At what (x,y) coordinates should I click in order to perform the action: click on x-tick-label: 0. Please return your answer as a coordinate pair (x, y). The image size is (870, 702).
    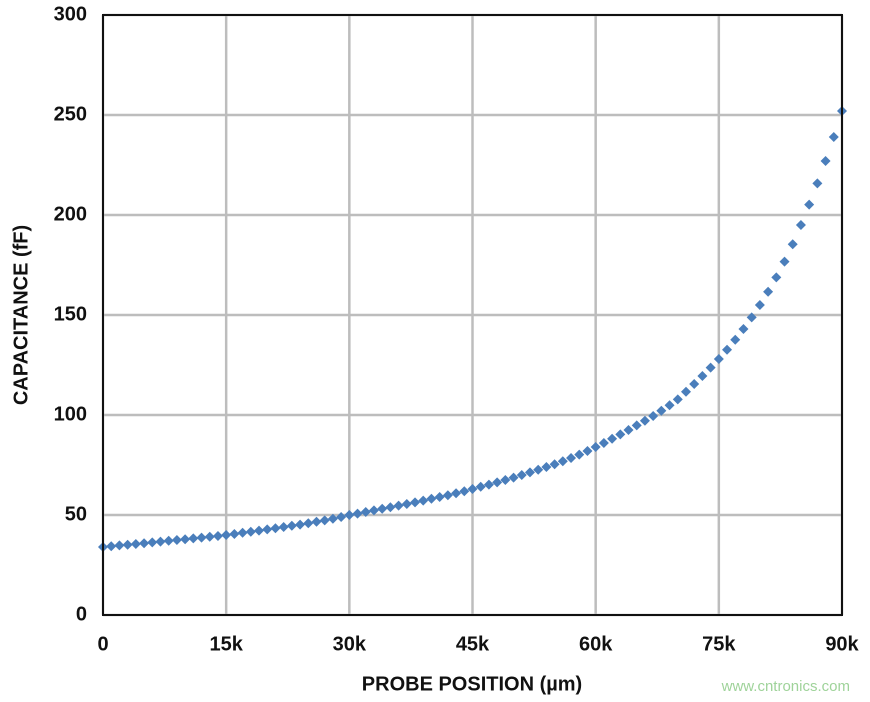
    Looking at the image, I should click on (102, 644).